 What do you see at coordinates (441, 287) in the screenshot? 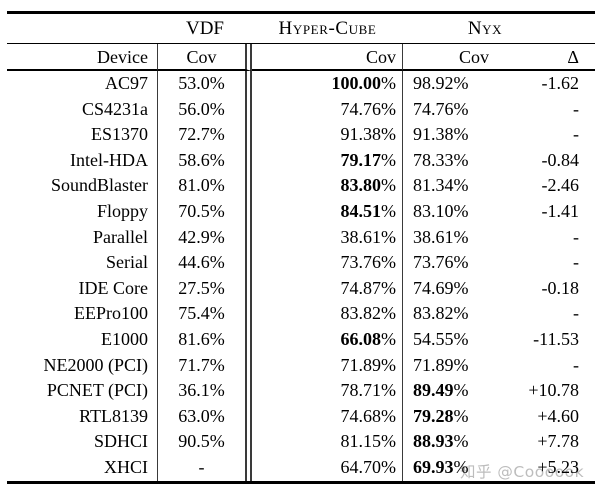
I see `nyx-cov-value: 74.69%` at bounding box center [441, 287].